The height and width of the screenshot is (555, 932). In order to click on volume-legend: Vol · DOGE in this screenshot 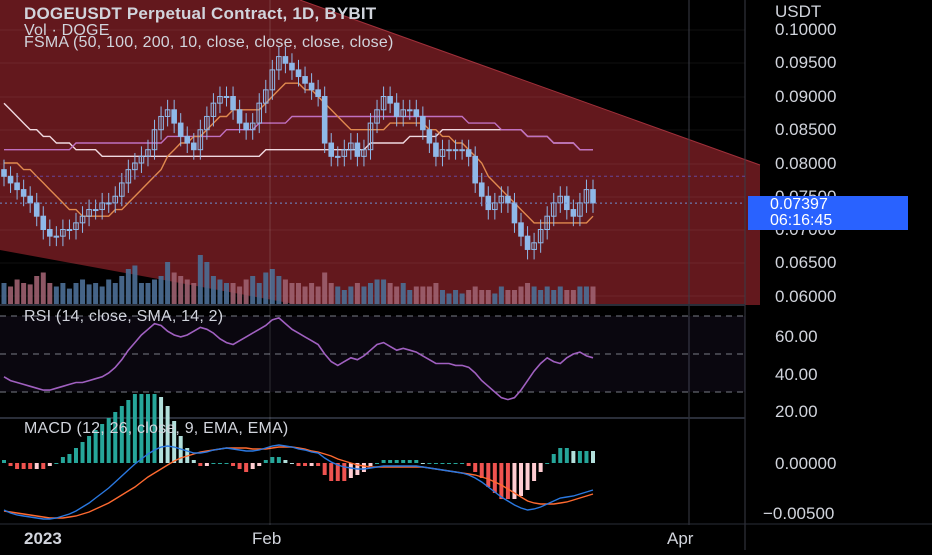, I will do `click(67, 30)`.